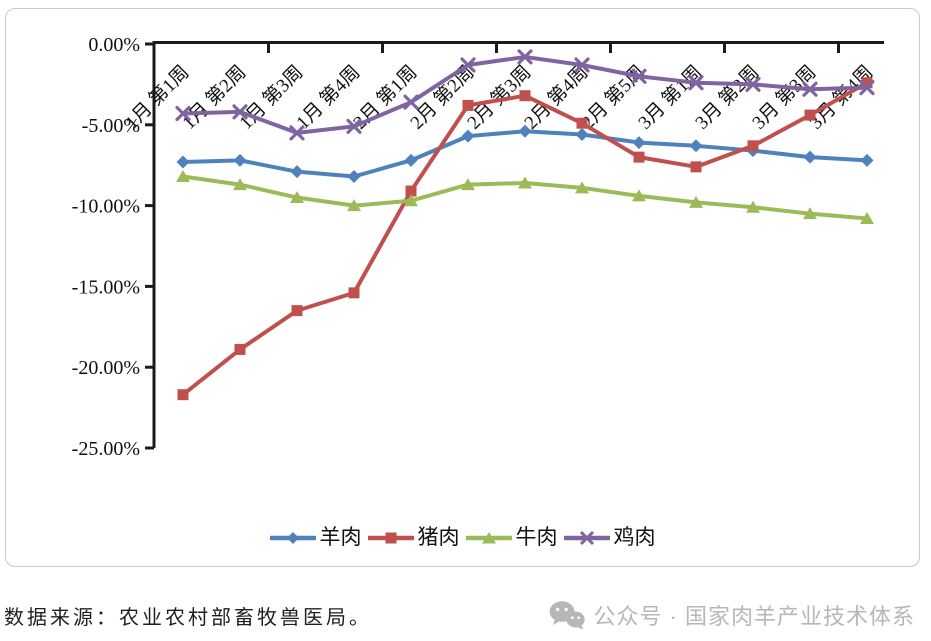 This screenshot has width=931, height=641. I want to click on y-axis-tick-label: -25.00%, so click(106, 449).